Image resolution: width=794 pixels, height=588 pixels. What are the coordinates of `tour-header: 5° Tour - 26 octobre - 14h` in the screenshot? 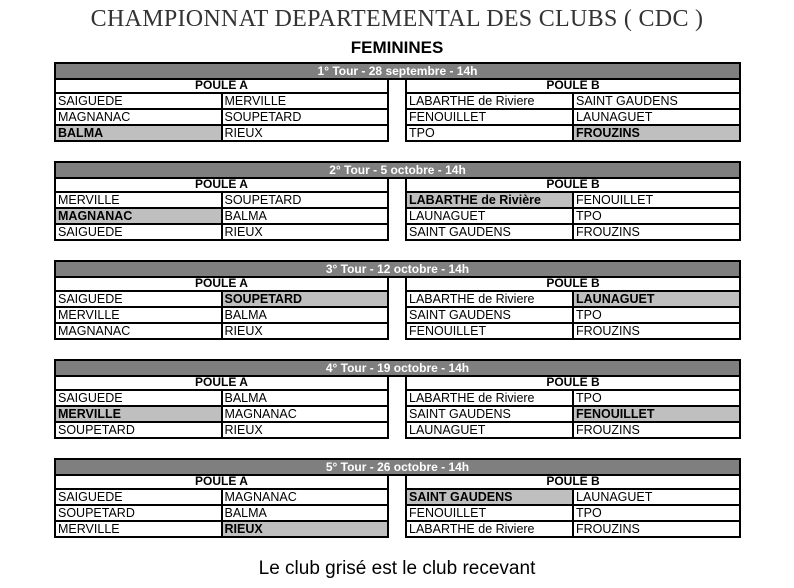 It's located at (397, 467).